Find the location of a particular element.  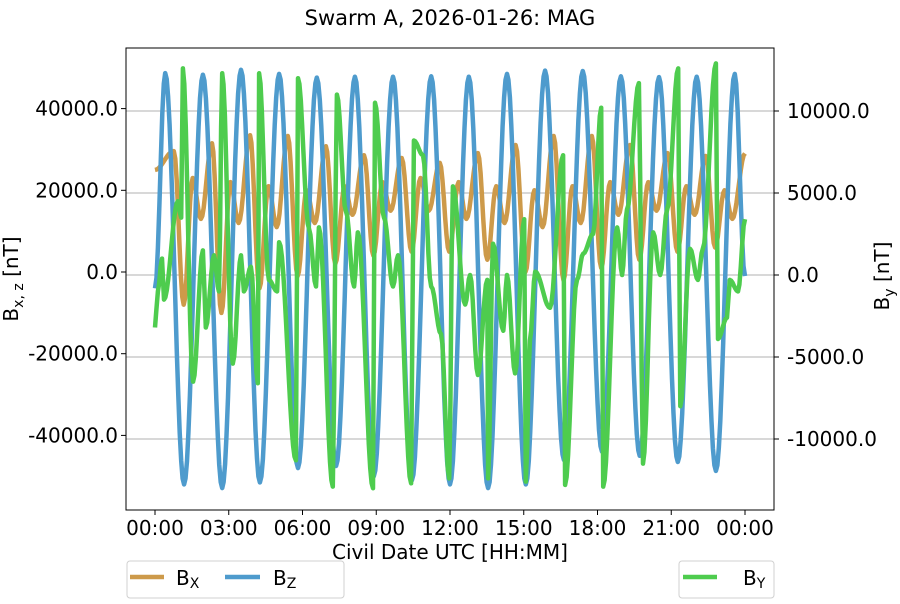

legend-label-bz: BZ is located at coordinates (284, 579).